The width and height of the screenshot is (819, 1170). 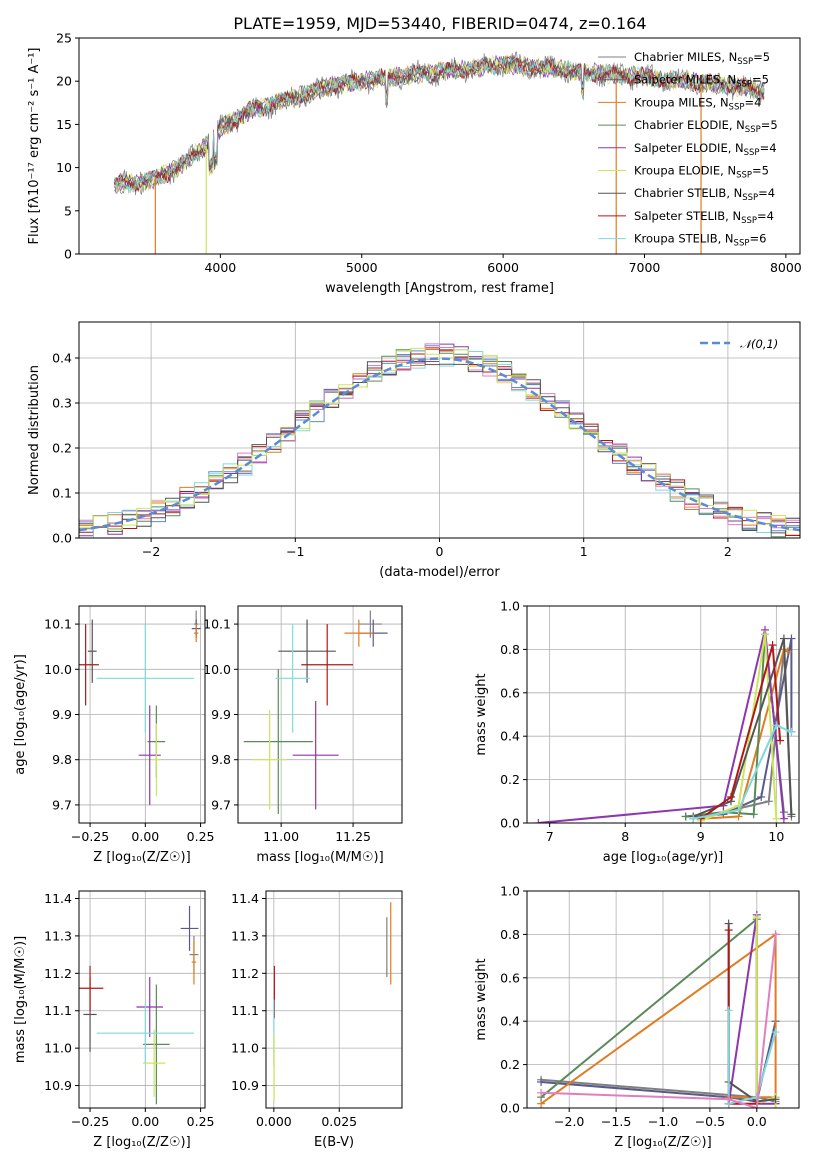 I want to click on y-tick-label: 10.1, so click(x=58, y=624).